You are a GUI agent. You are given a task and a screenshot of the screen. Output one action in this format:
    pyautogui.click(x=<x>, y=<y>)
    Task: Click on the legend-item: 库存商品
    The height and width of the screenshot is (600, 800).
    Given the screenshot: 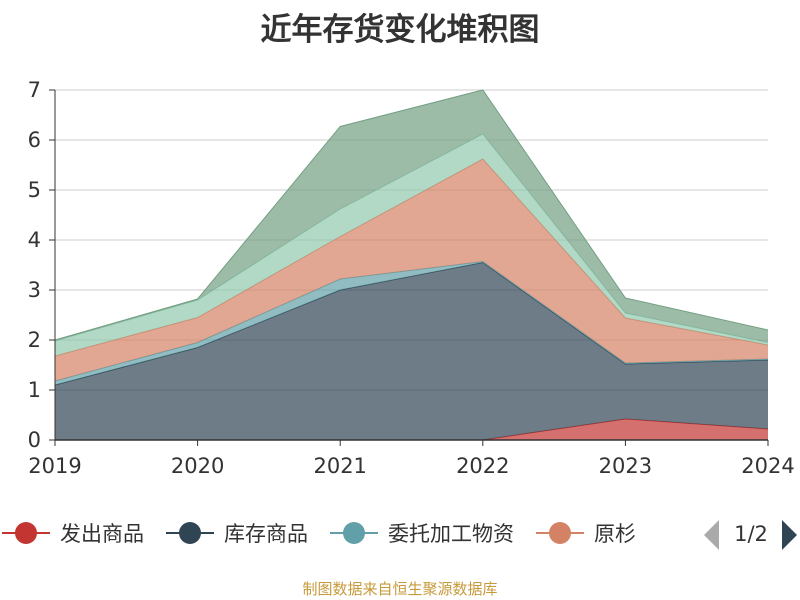 What is the action you would take?
    pyautogui.click(x=237, y=534)
    